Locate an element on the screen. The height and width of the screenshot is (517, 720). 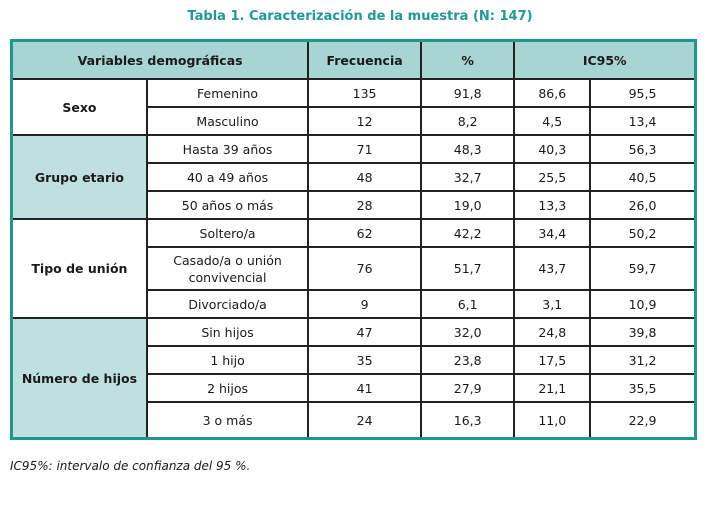
ic-upper-cell: 95,5 is located at coordinates (643, 93).